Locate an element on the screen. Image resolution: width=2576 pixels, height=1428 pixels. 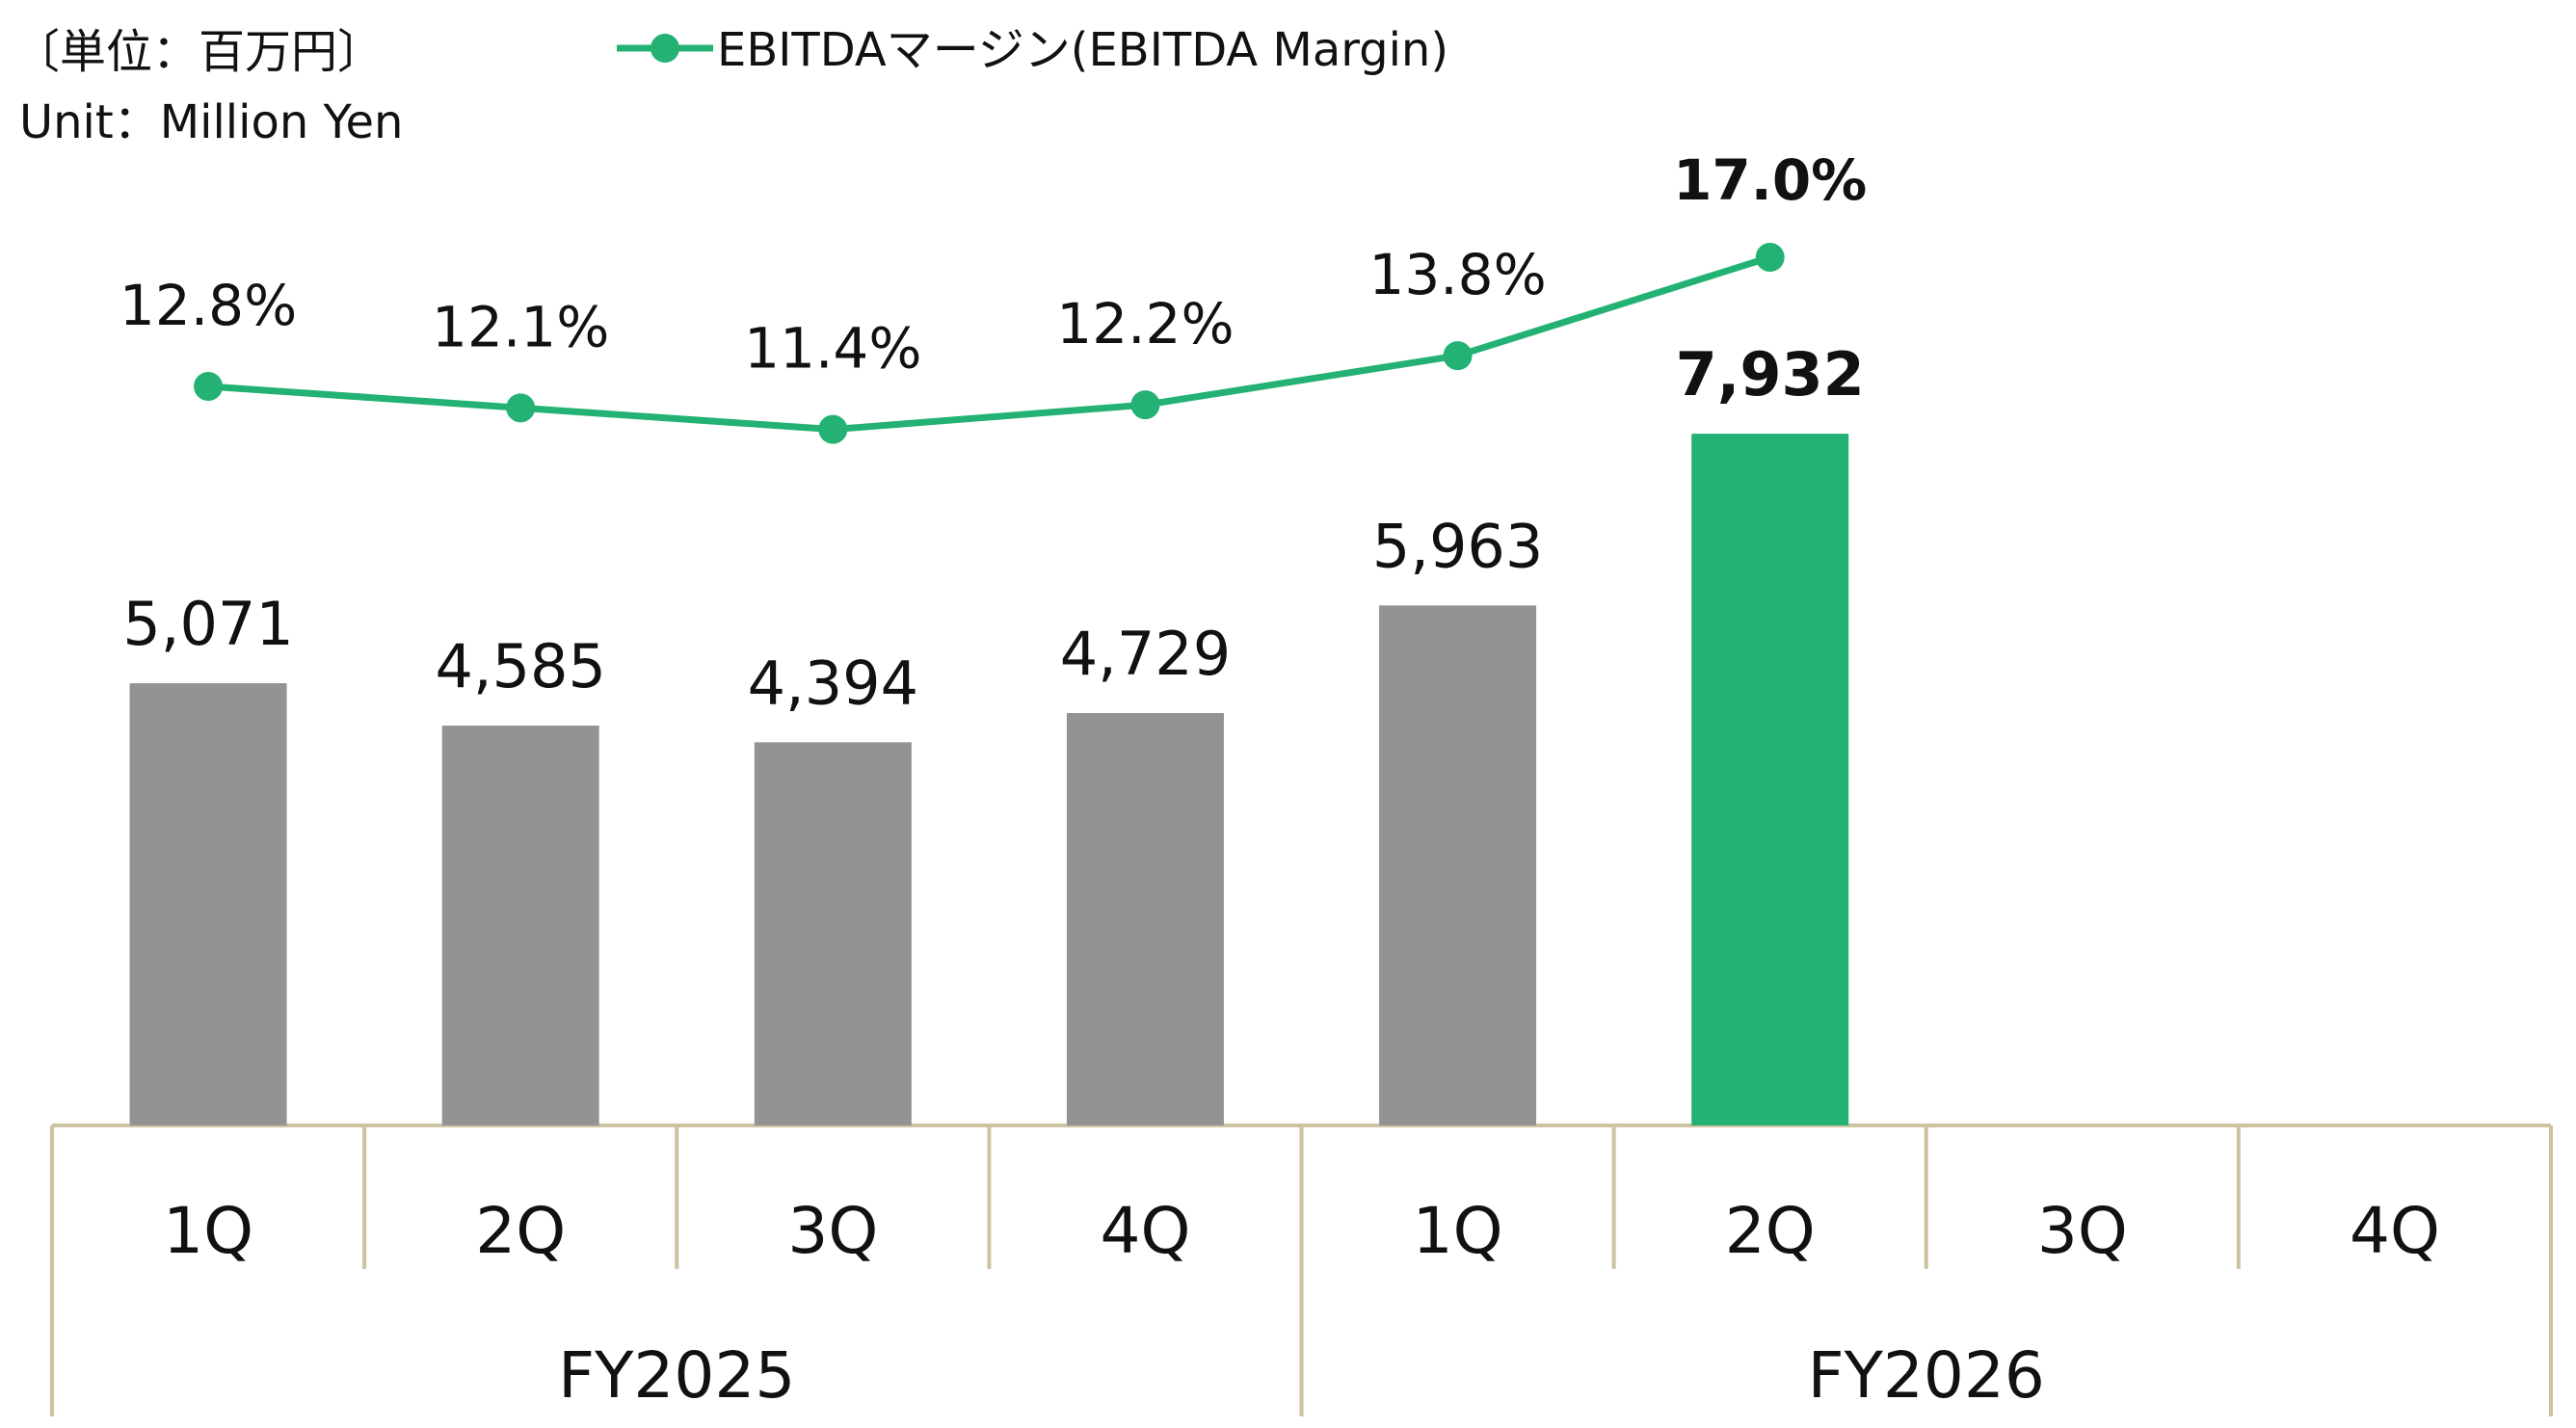
margin-value-label: 12.2% is located at coordinates (1145, 324).